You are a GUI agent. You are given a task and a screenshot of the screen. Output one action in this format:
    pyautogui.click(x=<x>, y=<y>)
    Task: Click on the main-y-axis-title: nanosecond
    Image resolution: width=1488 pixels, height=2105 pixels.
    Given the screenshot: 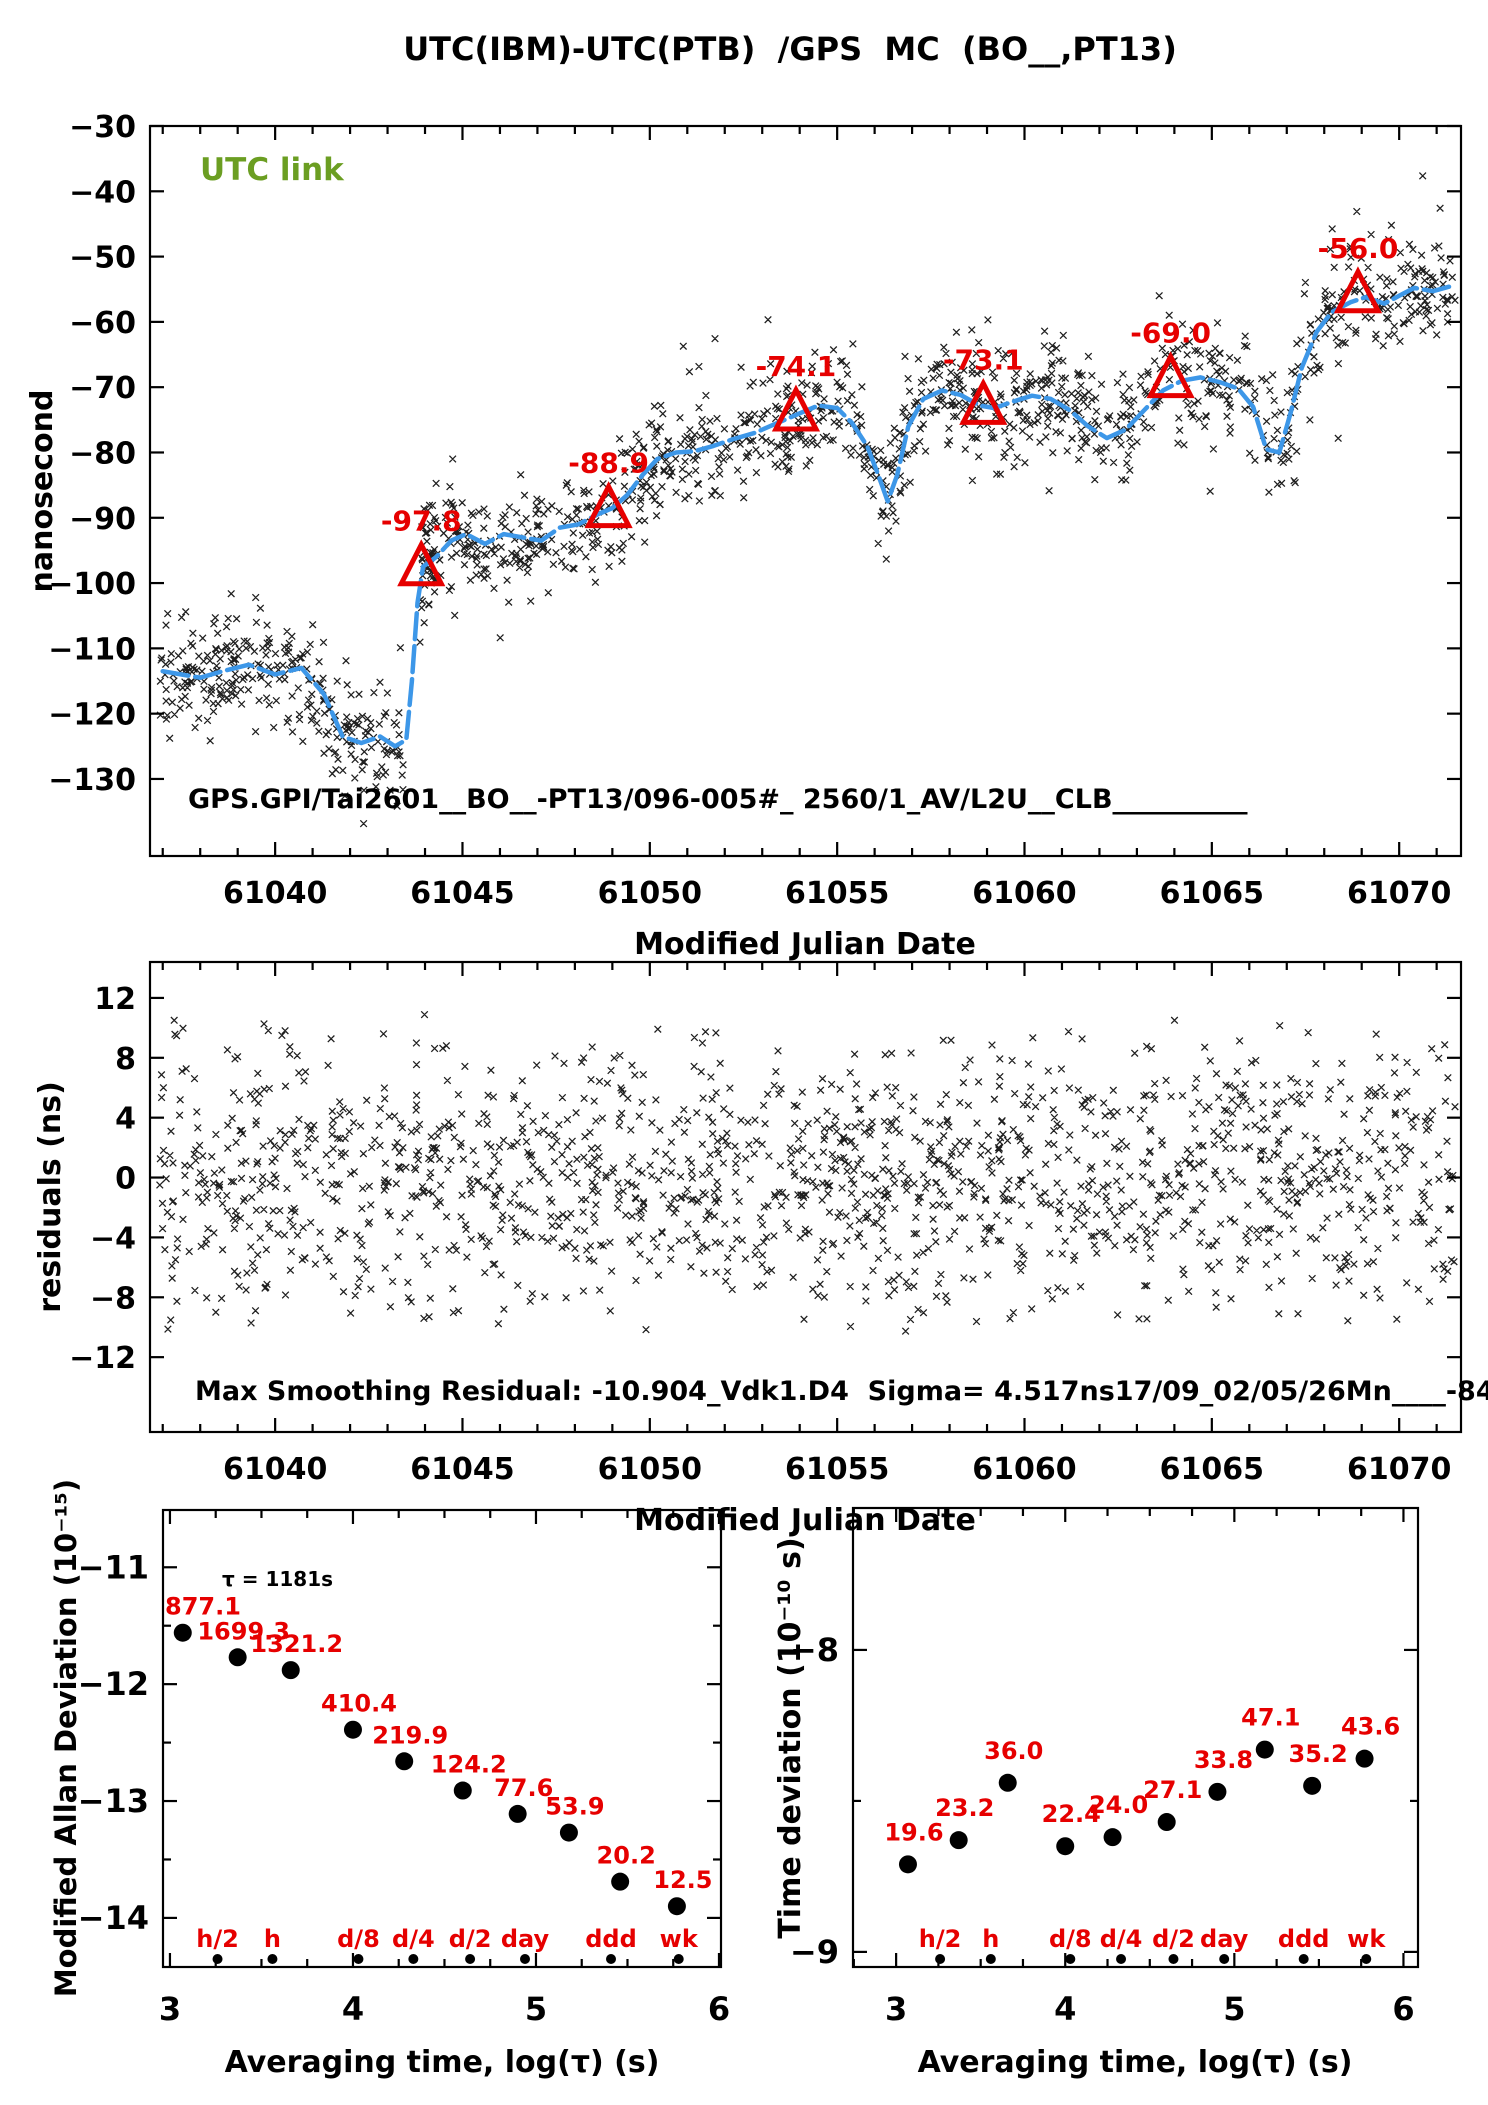 What is the action you would take?
    pyautogui.click(x=42, y=491)
    